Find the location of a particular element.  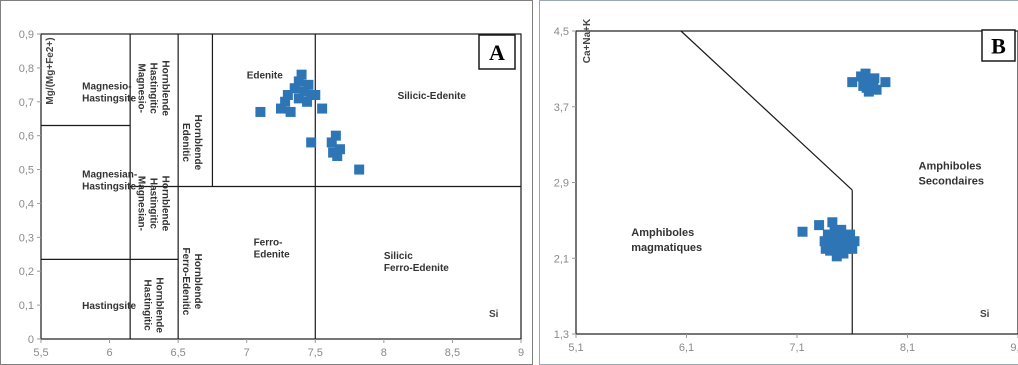

panel-letter: A is located at coordinates (497, 52).